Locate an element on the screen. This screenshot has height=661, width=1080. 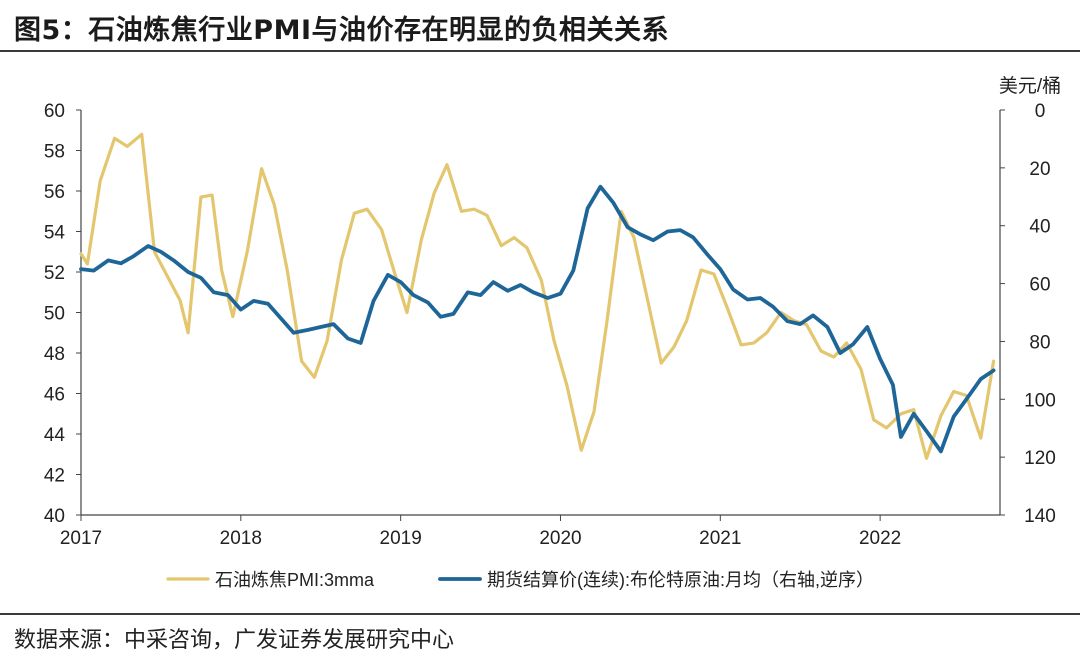
right-tick-label: 100 is located at coordinates (1040, 400).